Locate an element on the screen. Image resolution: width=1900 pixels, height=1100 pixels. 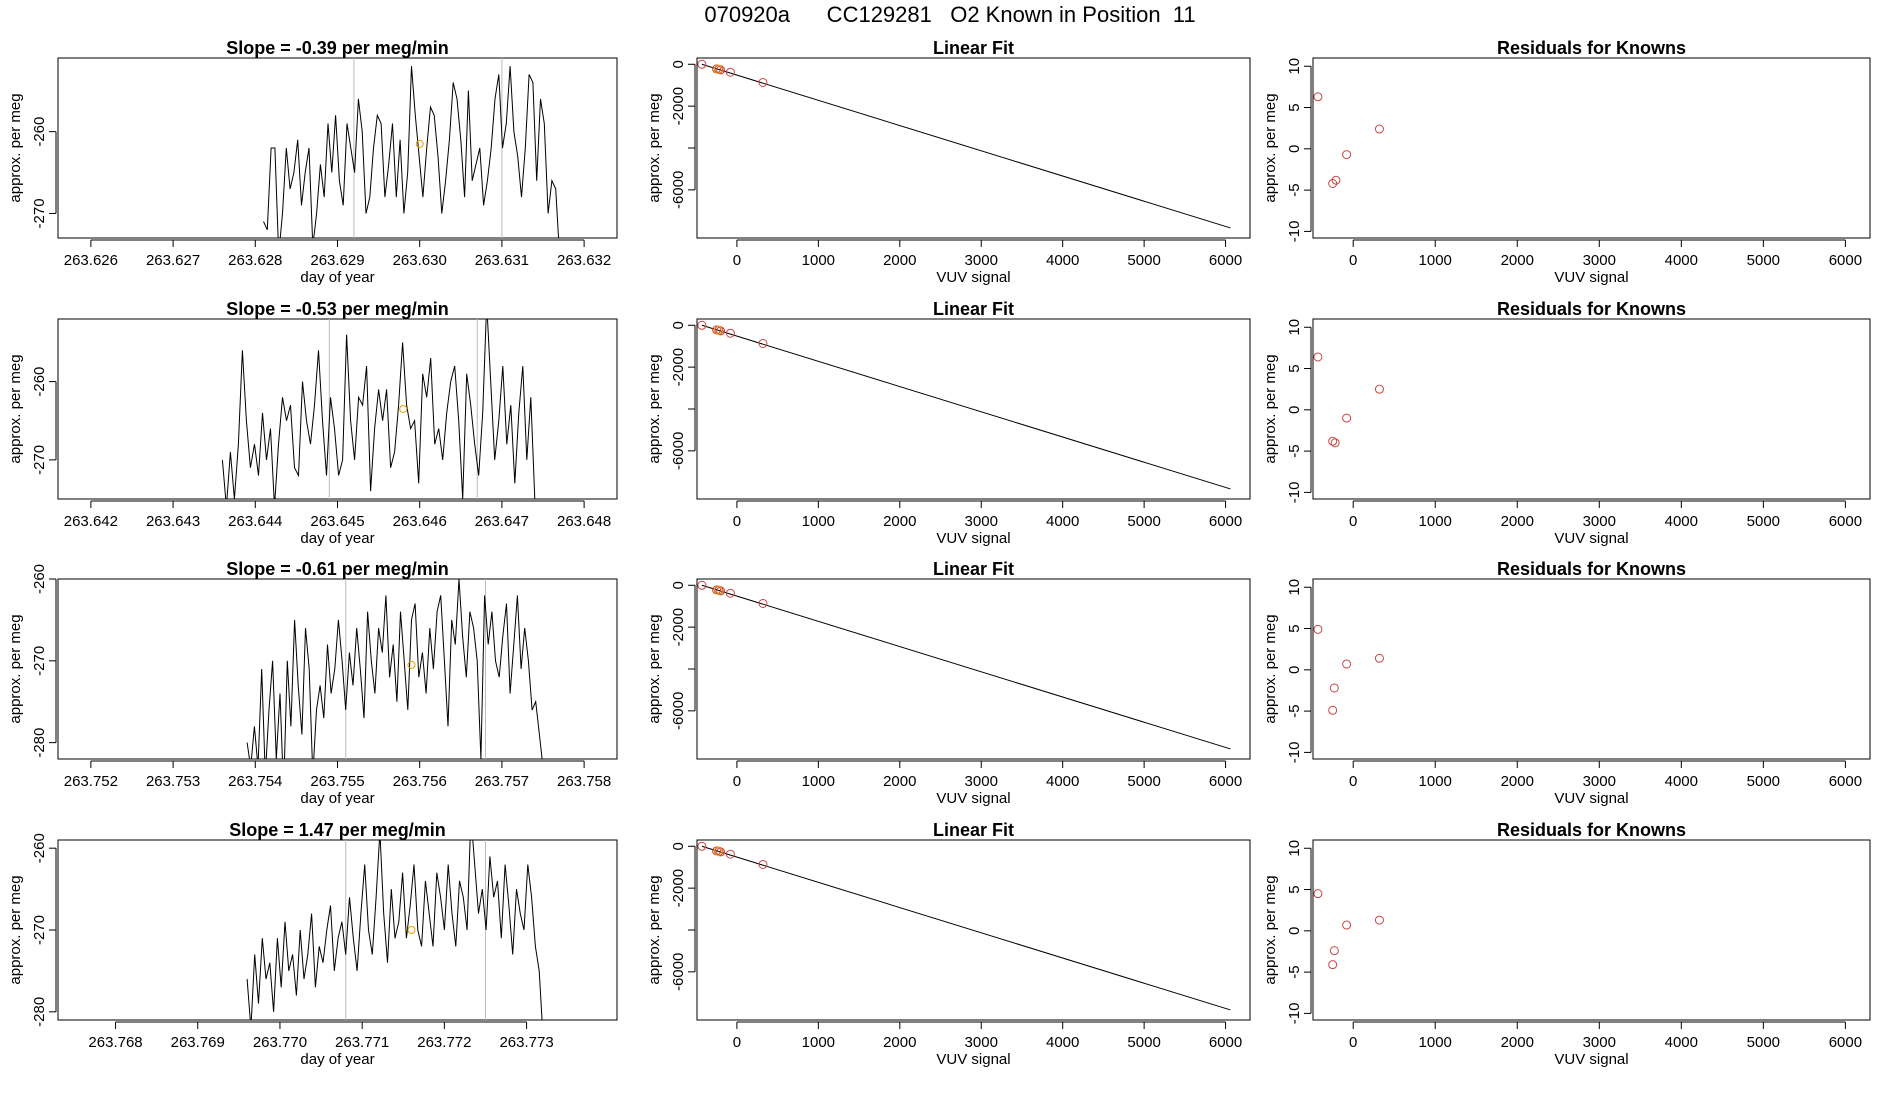
x-tick-label: 263.770 is located at coordinates (280, 1042).